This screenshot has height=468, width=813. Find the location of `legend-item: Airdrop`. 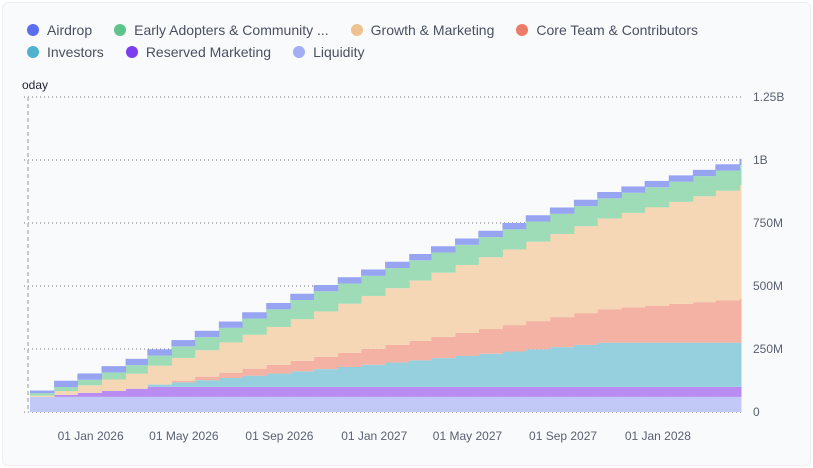

legend-item: Airdrop is located at coordinates (59, 30).